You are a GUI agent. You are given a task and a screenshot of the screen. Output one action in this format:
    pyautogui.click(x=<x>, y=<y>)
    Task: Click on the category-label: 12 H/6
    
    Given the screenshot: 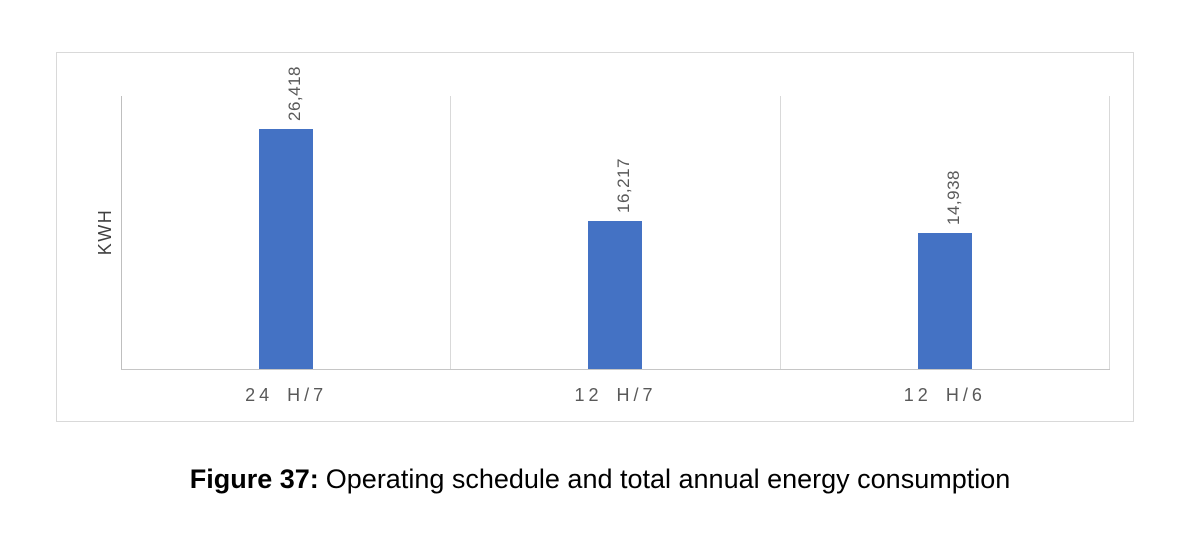 What is the action you would take?
    pyautogui.click(x=944, y=395)
    